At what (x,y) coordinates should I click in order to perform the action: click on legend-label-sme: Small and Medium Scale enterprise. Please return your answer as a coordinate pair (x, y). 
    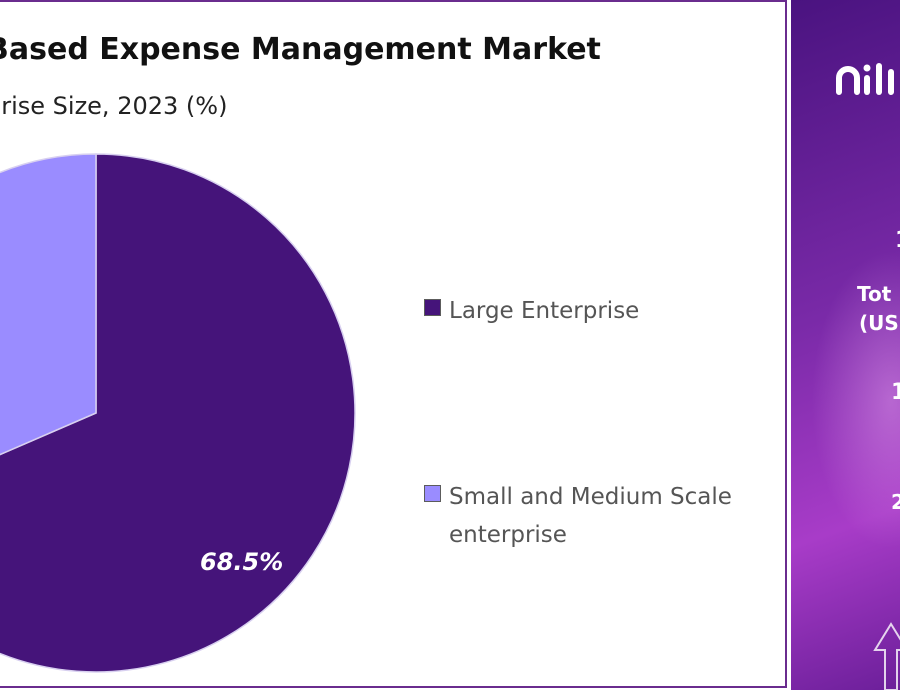
    Looking at the image, I should click on (590, 516).